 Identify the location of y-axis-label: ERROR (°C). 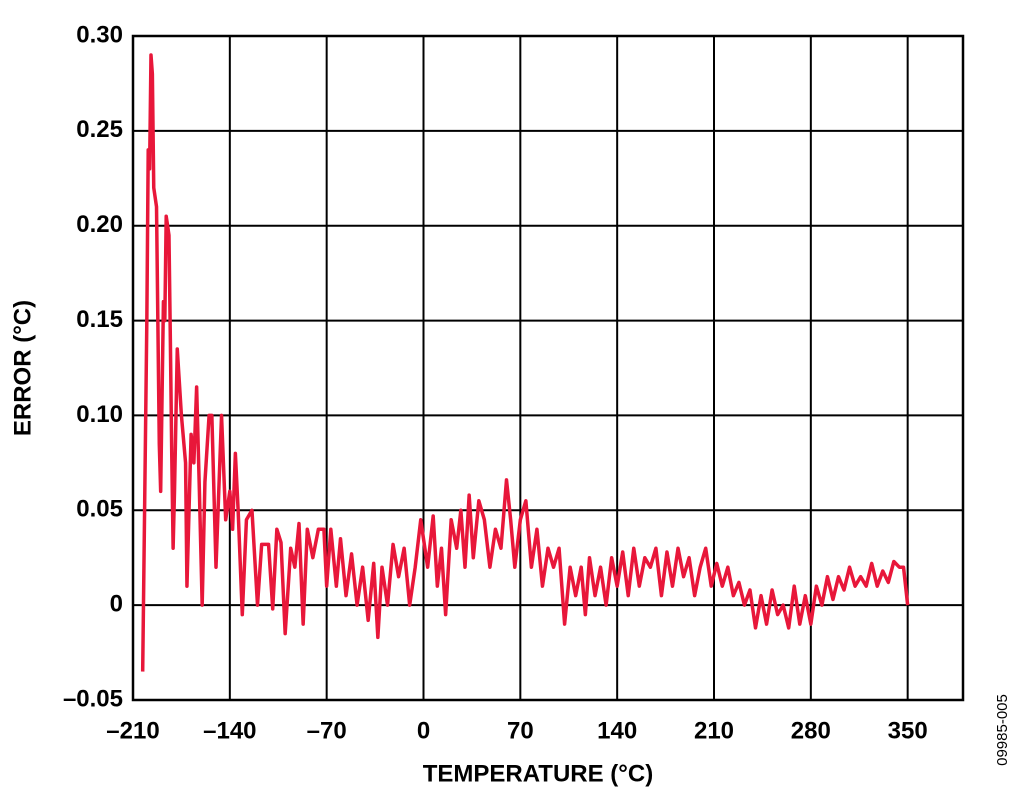
(22, 368).